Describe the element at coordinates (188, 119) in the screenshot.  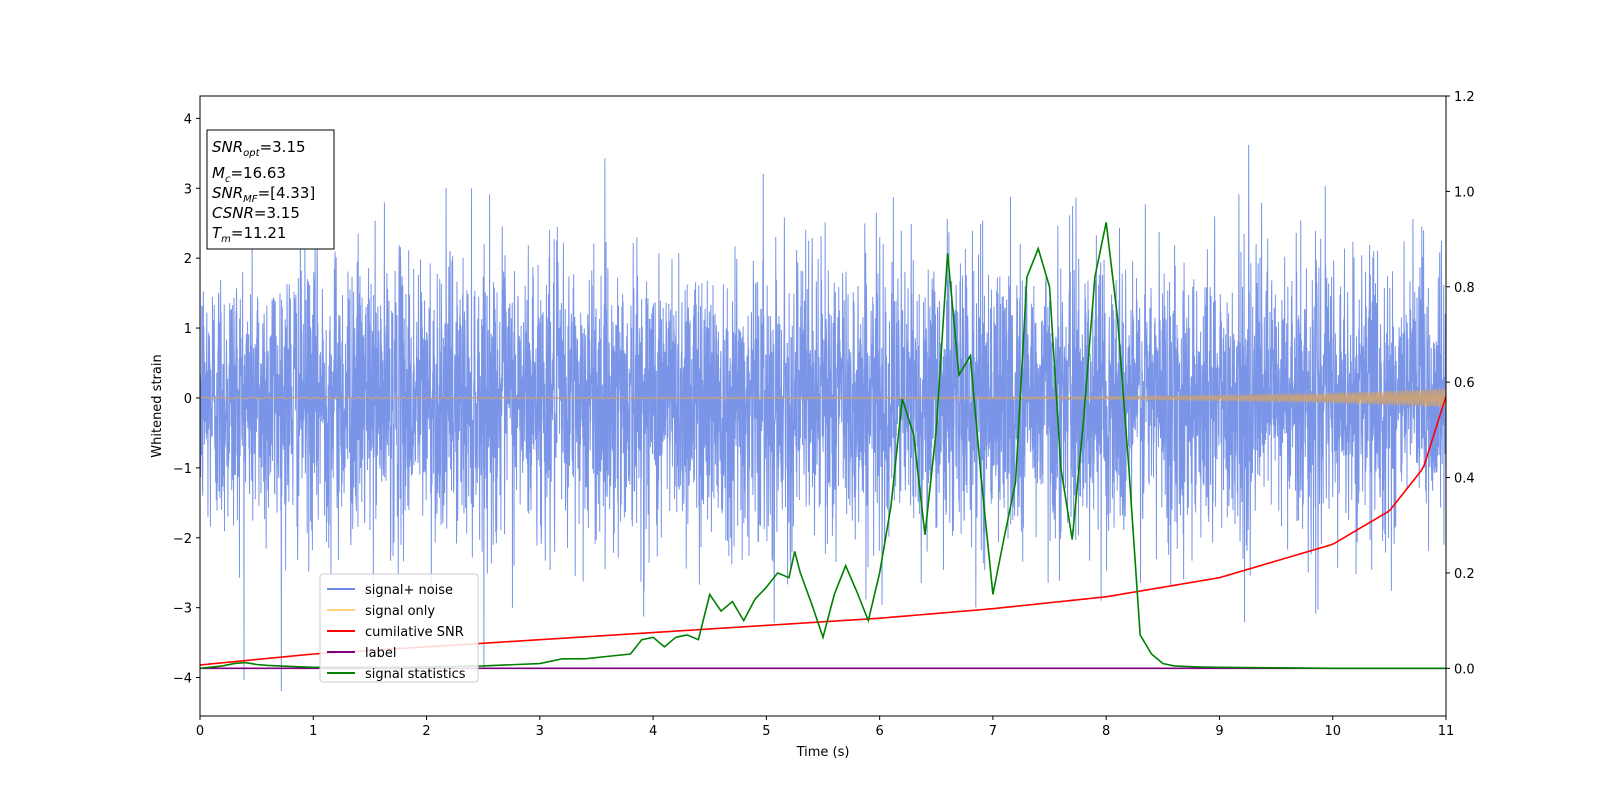
I see `y-left-tick-label: 4` at that location.